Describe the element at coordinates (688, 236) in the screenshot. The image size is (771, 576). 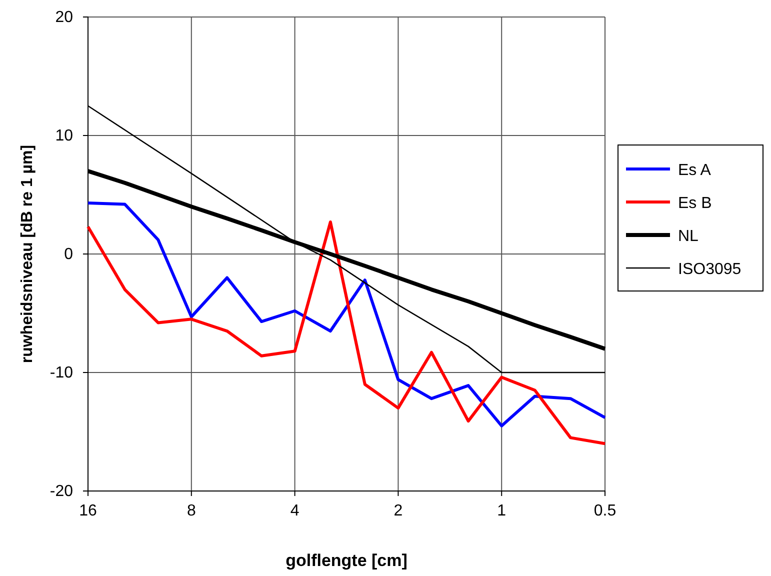
I see `legend-label: NL` at that location.